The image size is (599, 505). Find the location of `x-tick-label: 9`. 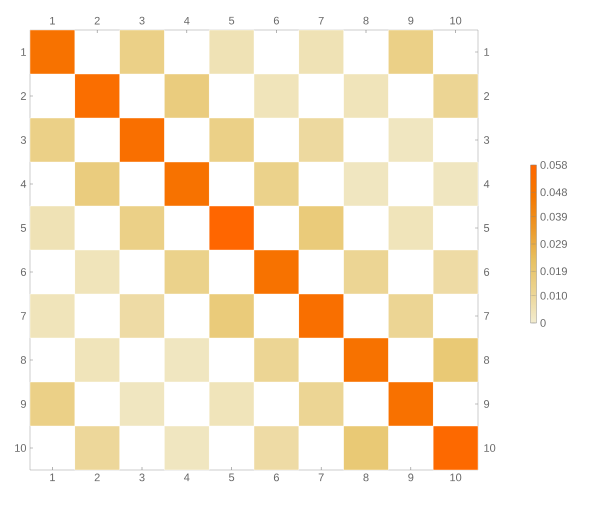

x-tick-label: 9 is located at coordinates (411, 478).